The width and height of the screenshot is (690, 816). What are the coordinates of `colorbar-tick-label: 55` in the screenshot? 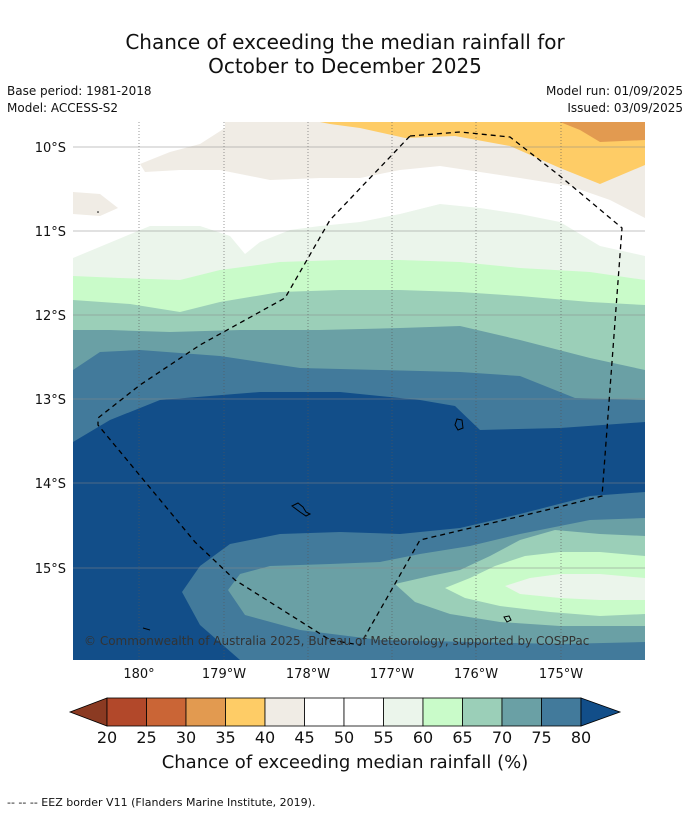 It's located at (383, 737).